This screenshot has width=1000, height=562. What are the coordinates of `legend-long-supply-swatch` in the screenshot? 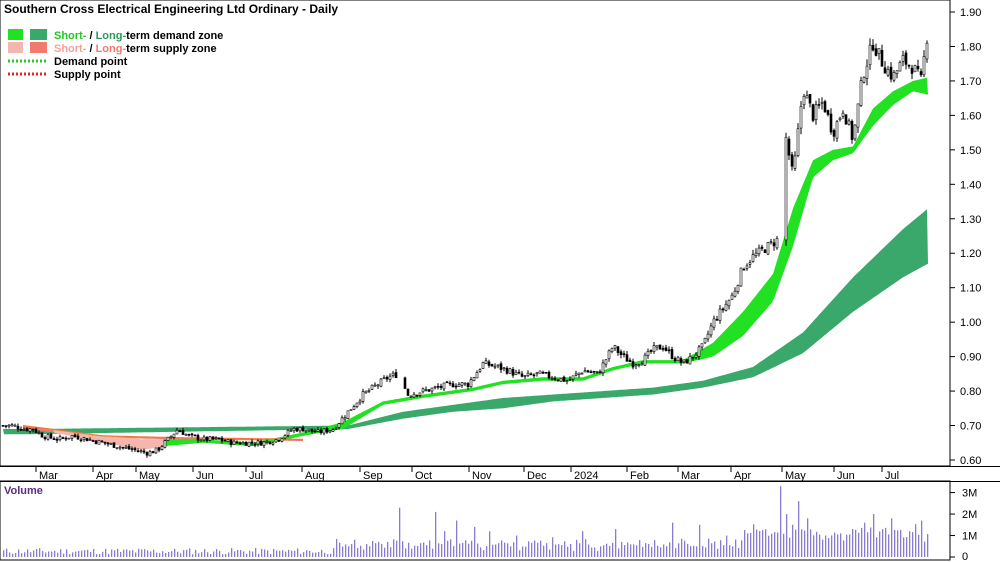 It's located at (38, 47).